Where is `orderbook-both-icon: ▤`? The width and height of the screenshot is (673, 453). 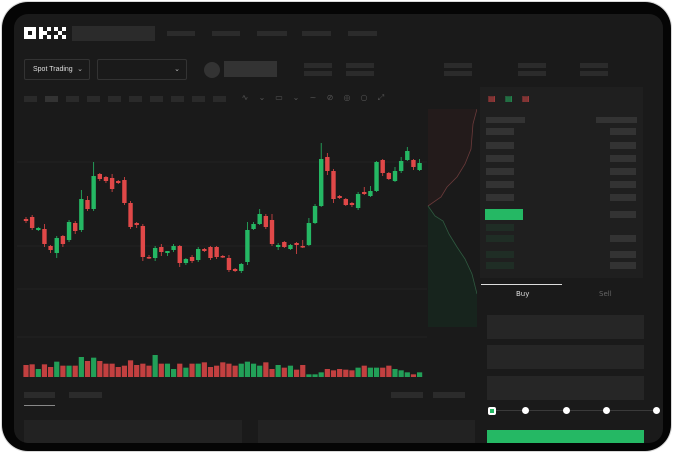 orderbook-both-icon: ▤ is located at coordinates (492, 98).